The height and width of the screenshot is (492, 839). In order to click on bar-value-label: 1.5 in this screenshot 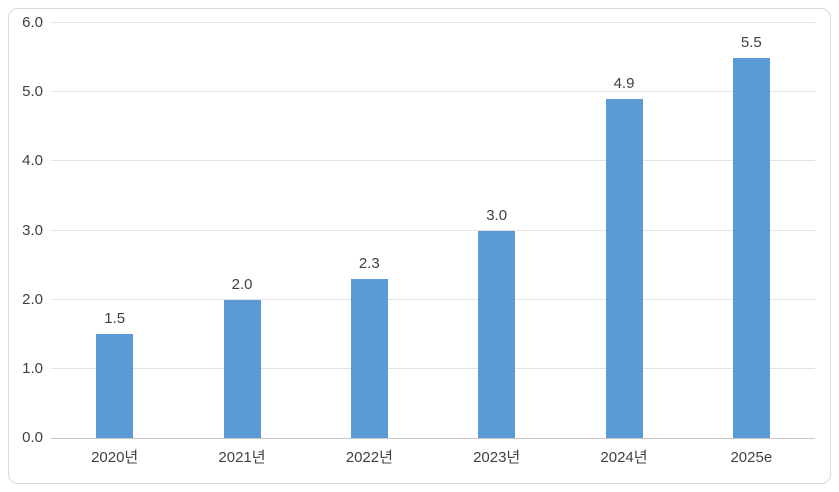, I will do `click(115, 319)`.